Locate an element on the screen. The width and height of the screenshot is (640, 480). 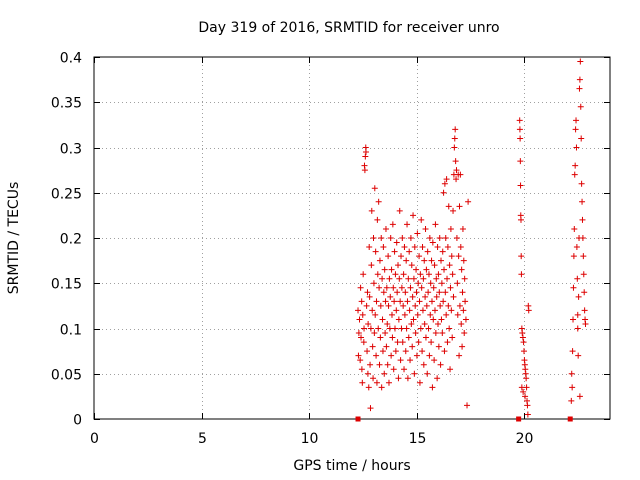
y-tick-label: 0 is located at coordinates (77, 421).